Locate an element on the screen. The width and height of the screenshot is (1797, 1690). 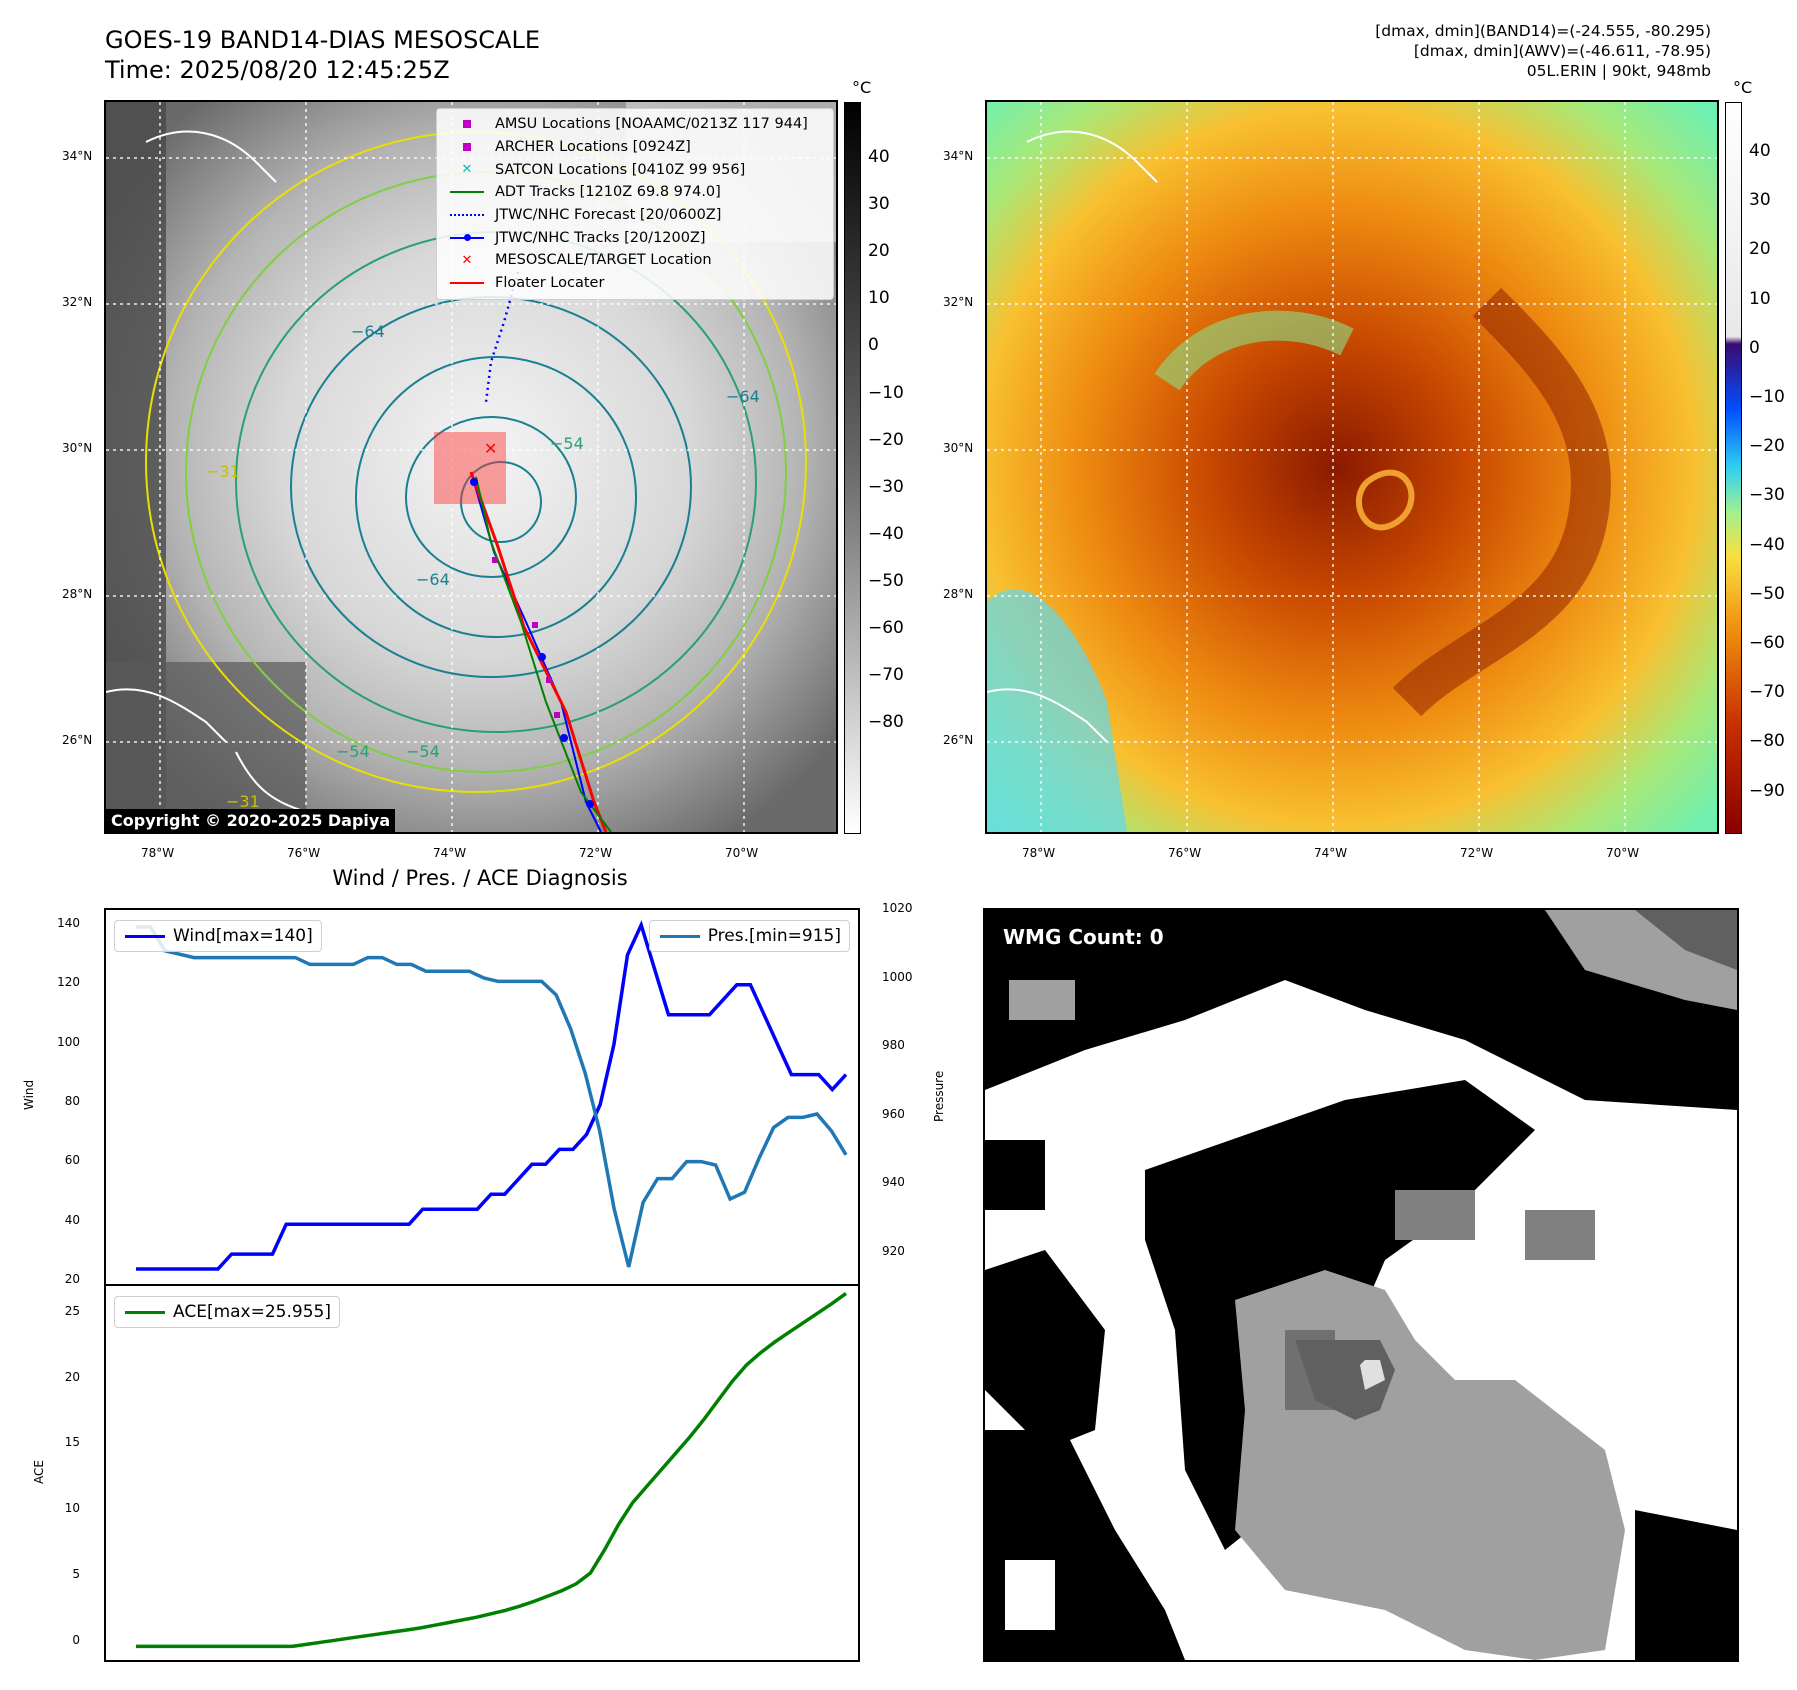
legend-entry: JTWC/NHC Tracks [20/1200Z] is located at coordinates (635, 237).